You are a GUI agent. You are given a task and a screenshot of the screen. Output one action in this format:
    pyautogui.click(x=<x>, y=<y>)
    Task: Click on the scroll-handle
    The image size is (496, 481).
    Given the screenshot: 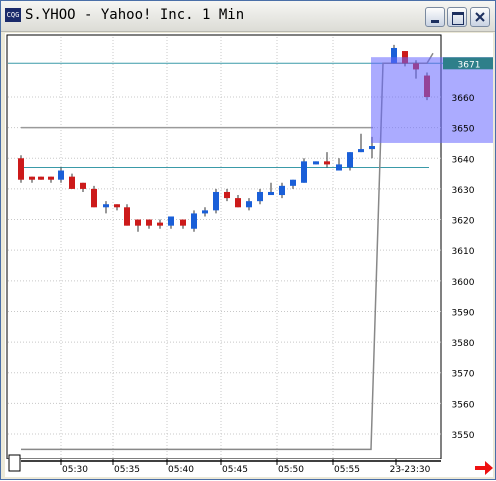 What is the action you would take?
    pyautogui.click(x=14, y=463)
    